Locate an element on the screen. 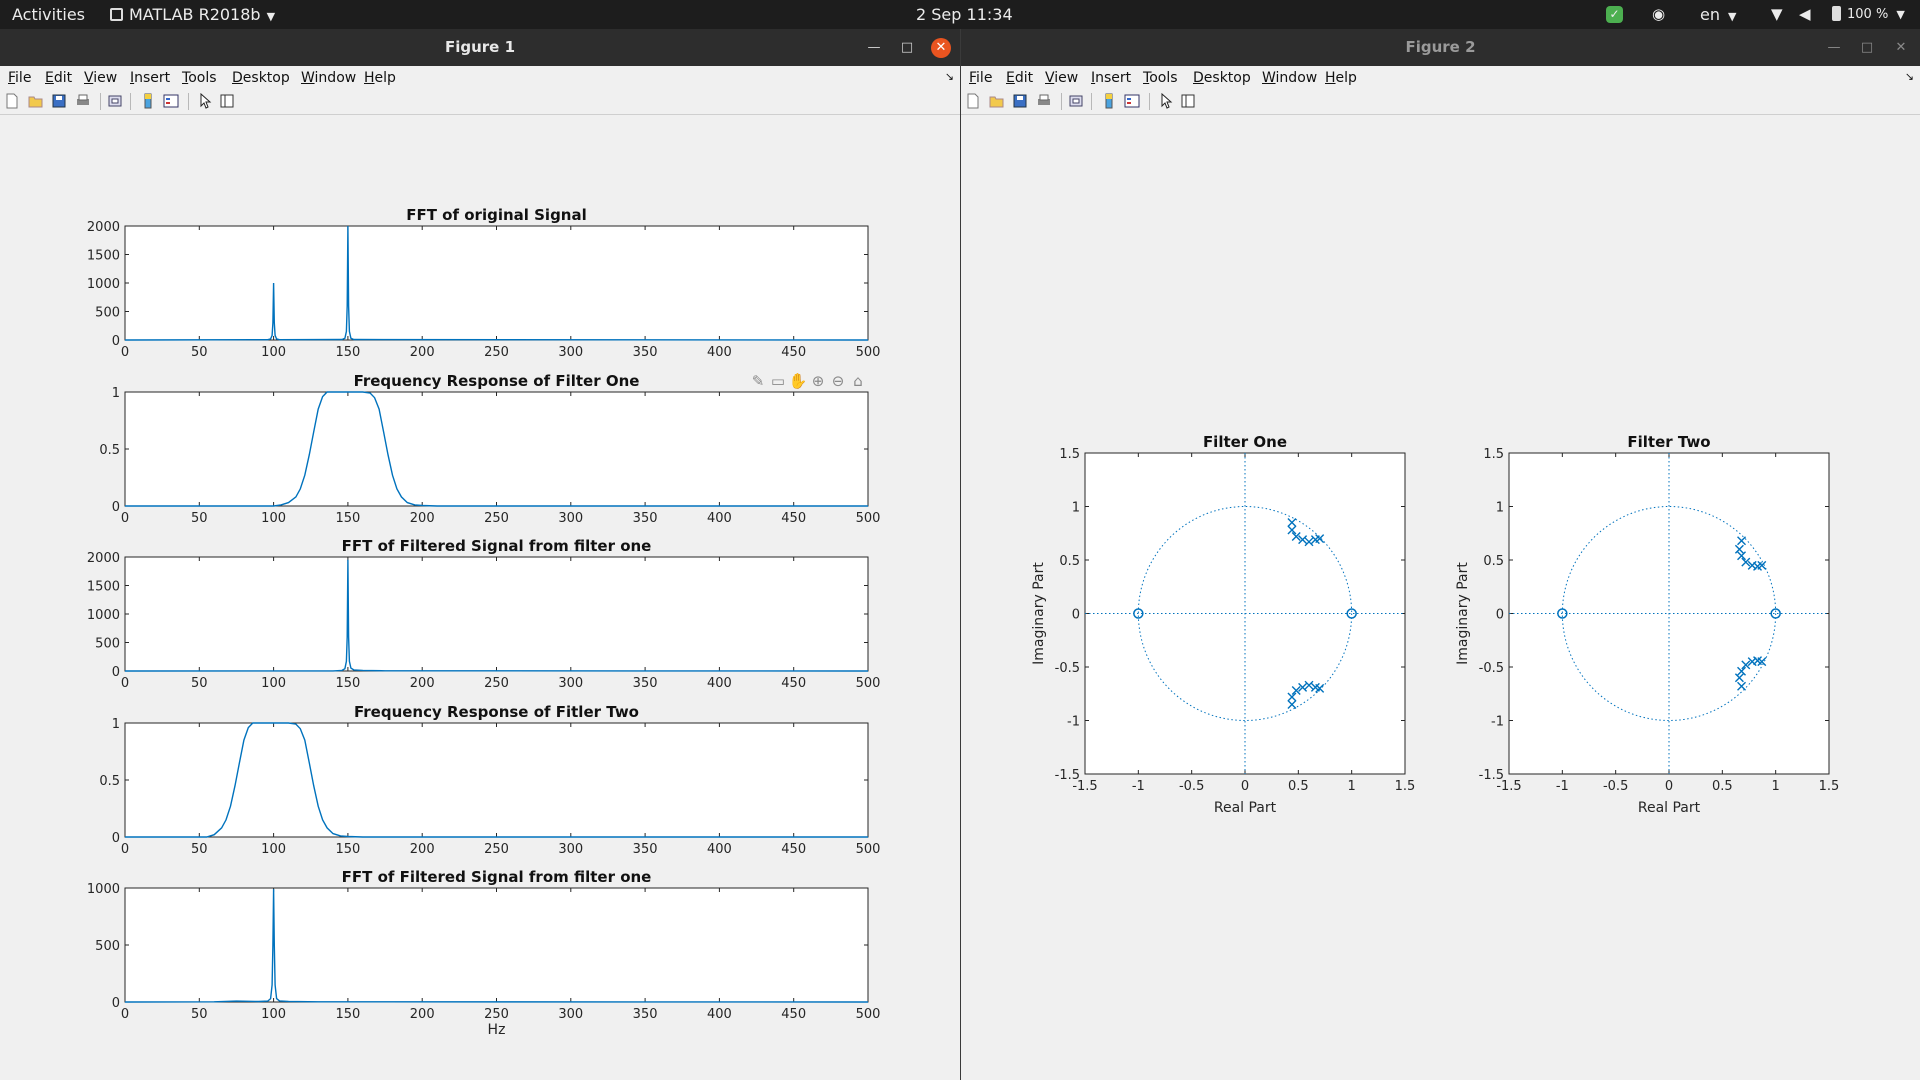 Image resolution: width=1920 pixels, height=1080 pixels. home-icon: ⌂ is located at coordinates (858, 381).